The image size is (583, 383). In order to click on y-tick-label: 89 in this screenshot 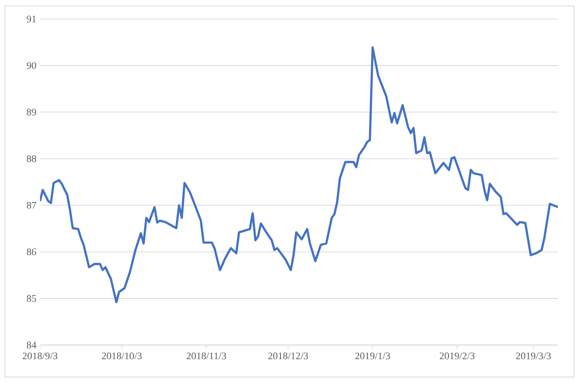, I will do `click(31, 112)`.